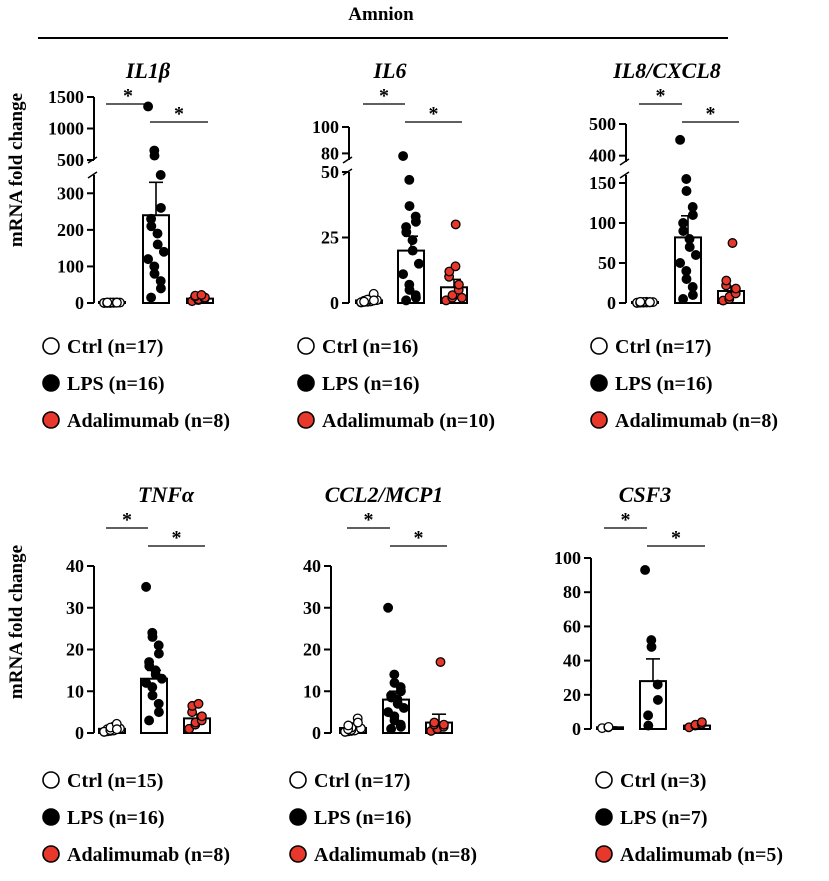 The width and height of the screenshot is (829, 881). What do you see at coordinates (607, 263) in the screenshot?
I see `y-tick-label: 50` at bounding box center [607, 263].